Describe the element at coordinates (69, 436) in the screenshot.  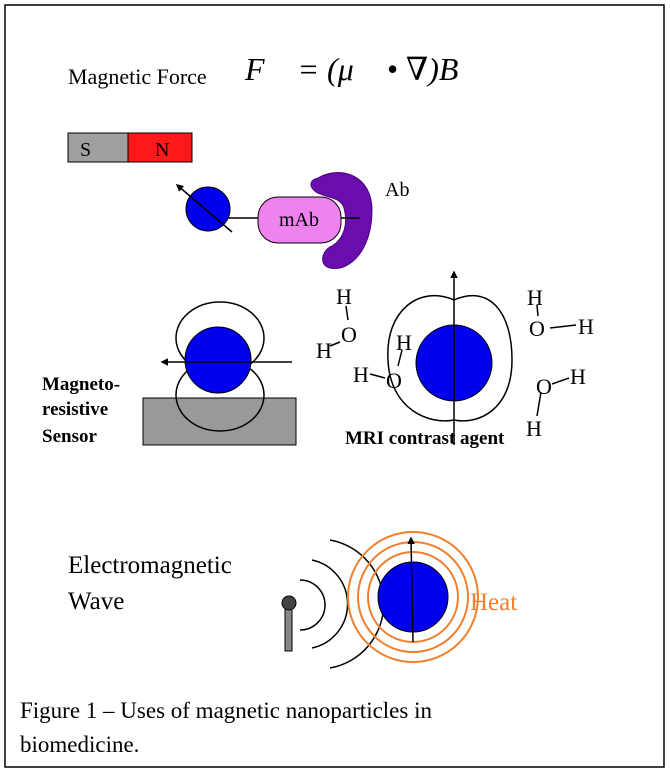
I see `sensor-label: Sensor` at that location.